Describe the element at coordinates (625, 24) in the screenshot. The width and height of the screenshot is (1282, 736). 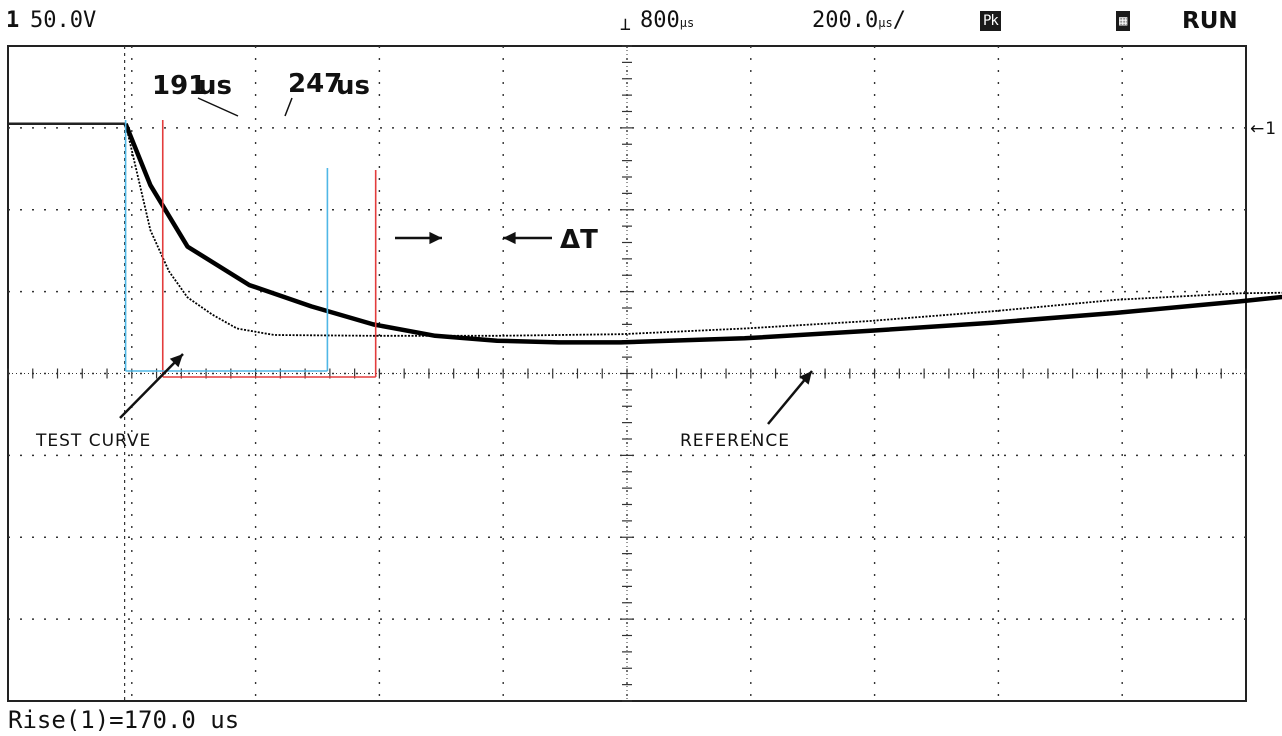
I see `trigger-icon: ⊥` at that location.